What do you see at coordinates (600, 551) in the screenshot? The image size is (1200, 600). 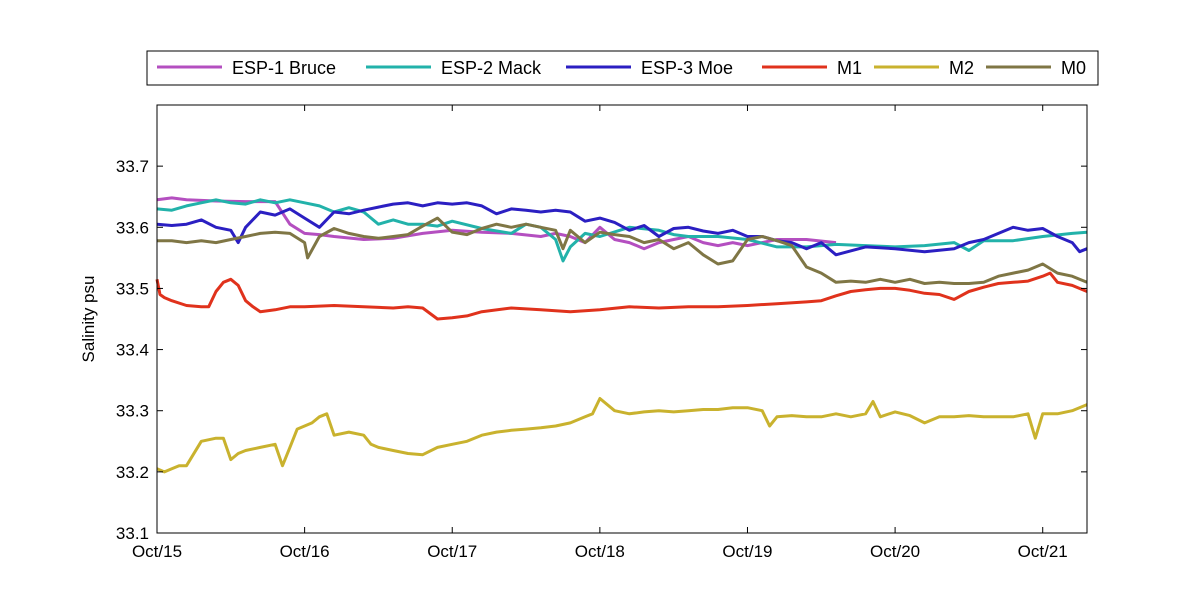 I see `x-tick-label: Oct/18` at bounding box center [600, 551].